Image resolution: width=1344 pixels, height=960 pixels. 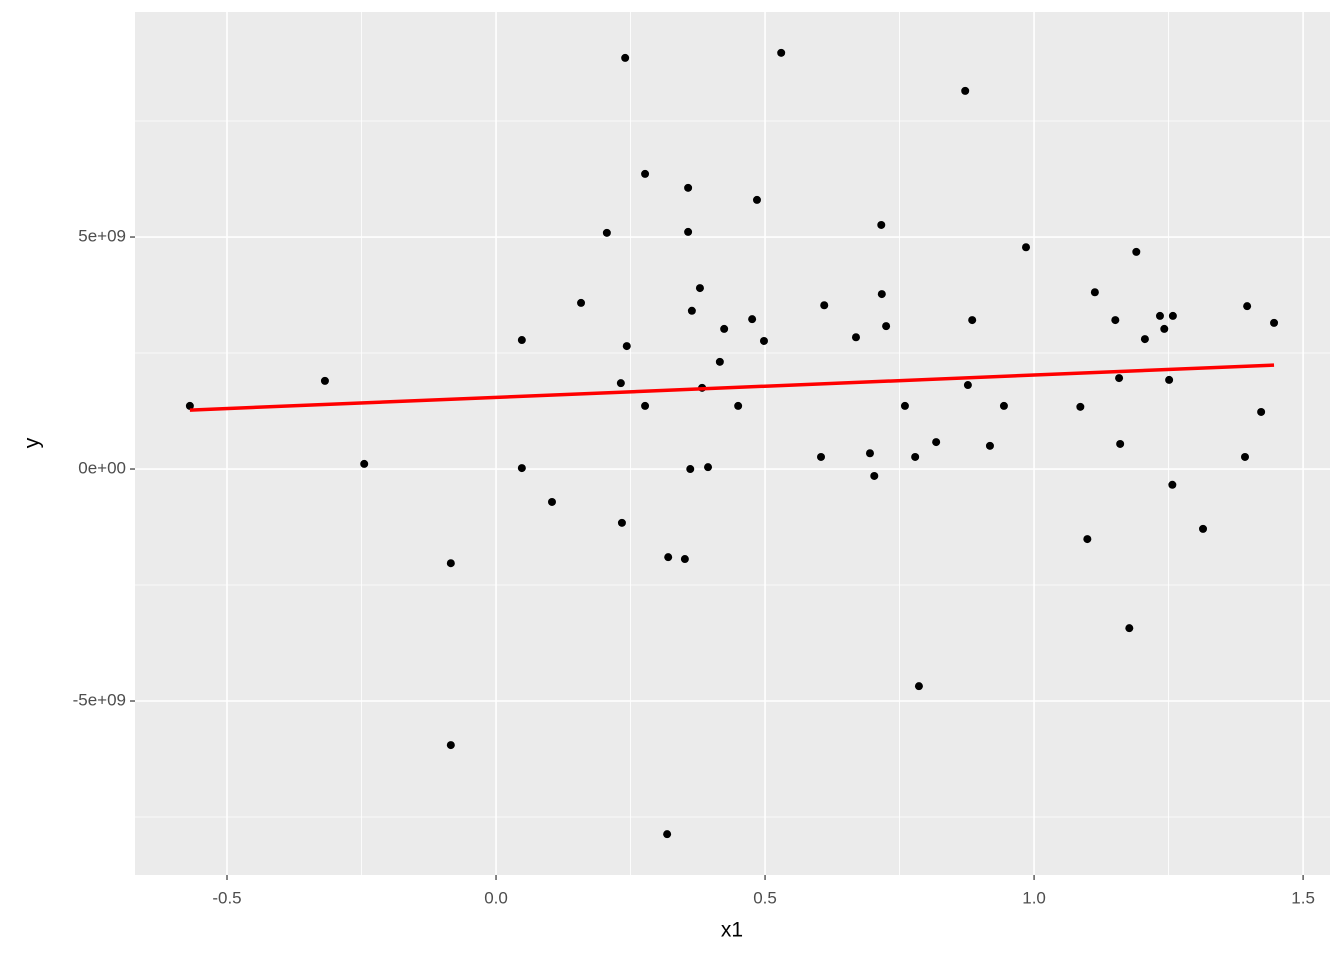 I want to click on y-tick-label: -5e+09, so click(x=99, y=699).